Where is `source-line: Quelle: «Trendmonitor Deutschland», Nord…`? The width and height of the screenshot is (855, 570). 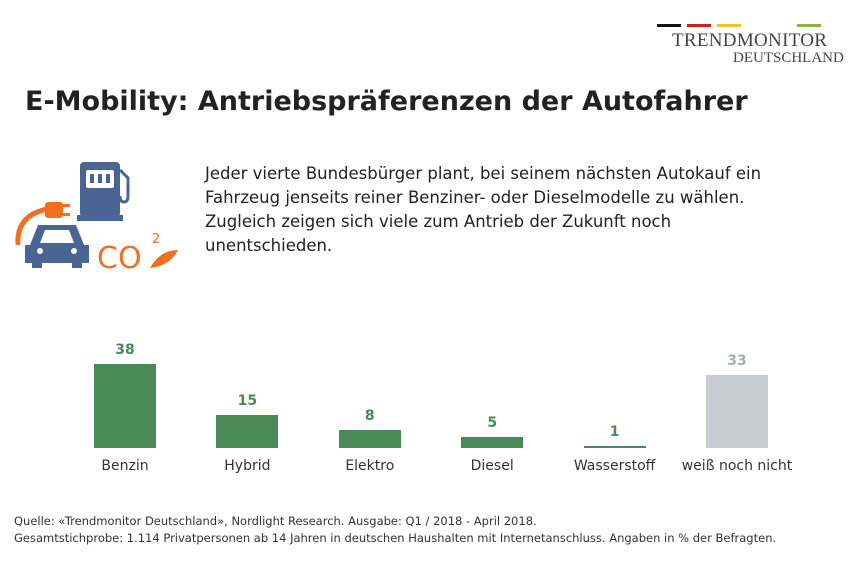 source-line: Quelle: «Trendmonitor Deutschland», Nord… is located at coordinates (275, 521).